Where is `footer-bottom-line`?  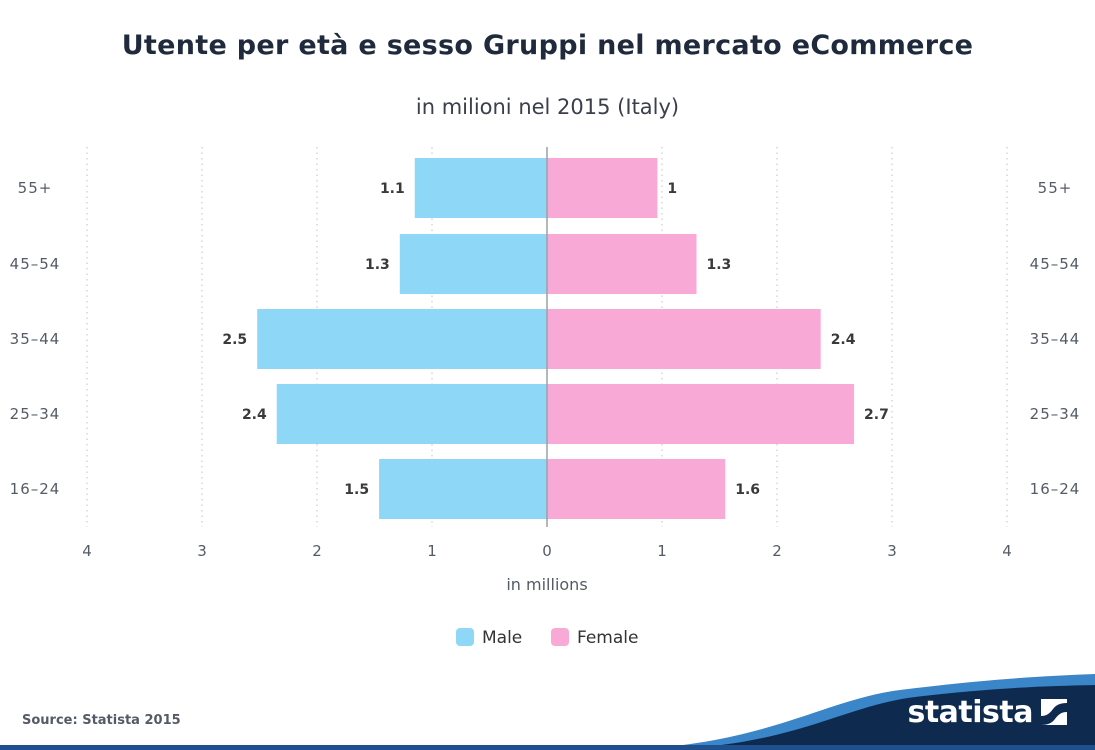 footer-bottom-line is located at coordinates (547, 747).